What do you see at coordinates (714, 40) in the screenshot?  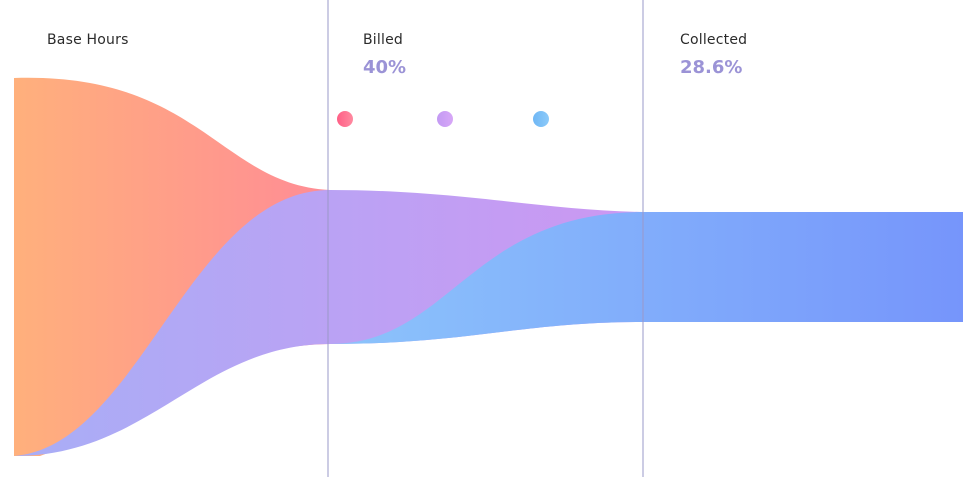 I see `stage-label-collected: Collected` at bounding box center [714, 40].